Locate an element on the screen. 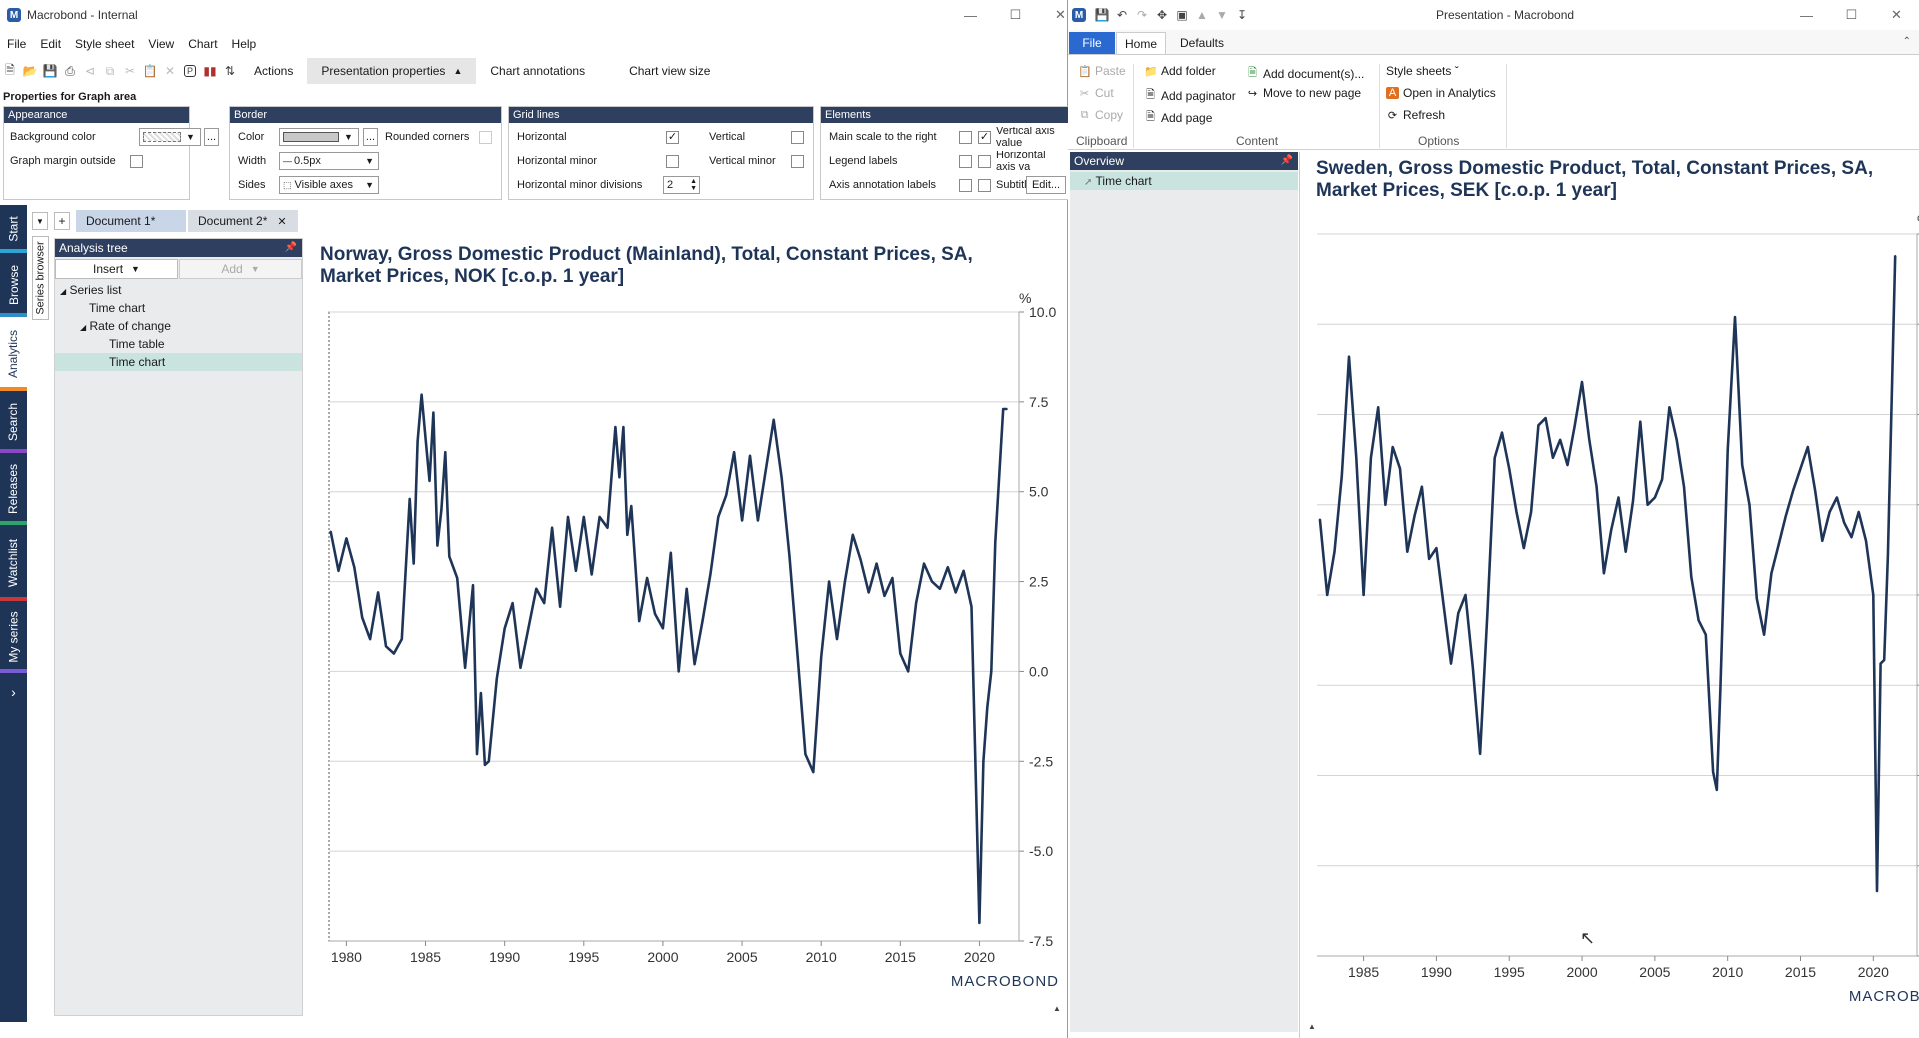  minor-divisions-stepper: 2 ▲ ▼ is located at coordinates (681, 185).